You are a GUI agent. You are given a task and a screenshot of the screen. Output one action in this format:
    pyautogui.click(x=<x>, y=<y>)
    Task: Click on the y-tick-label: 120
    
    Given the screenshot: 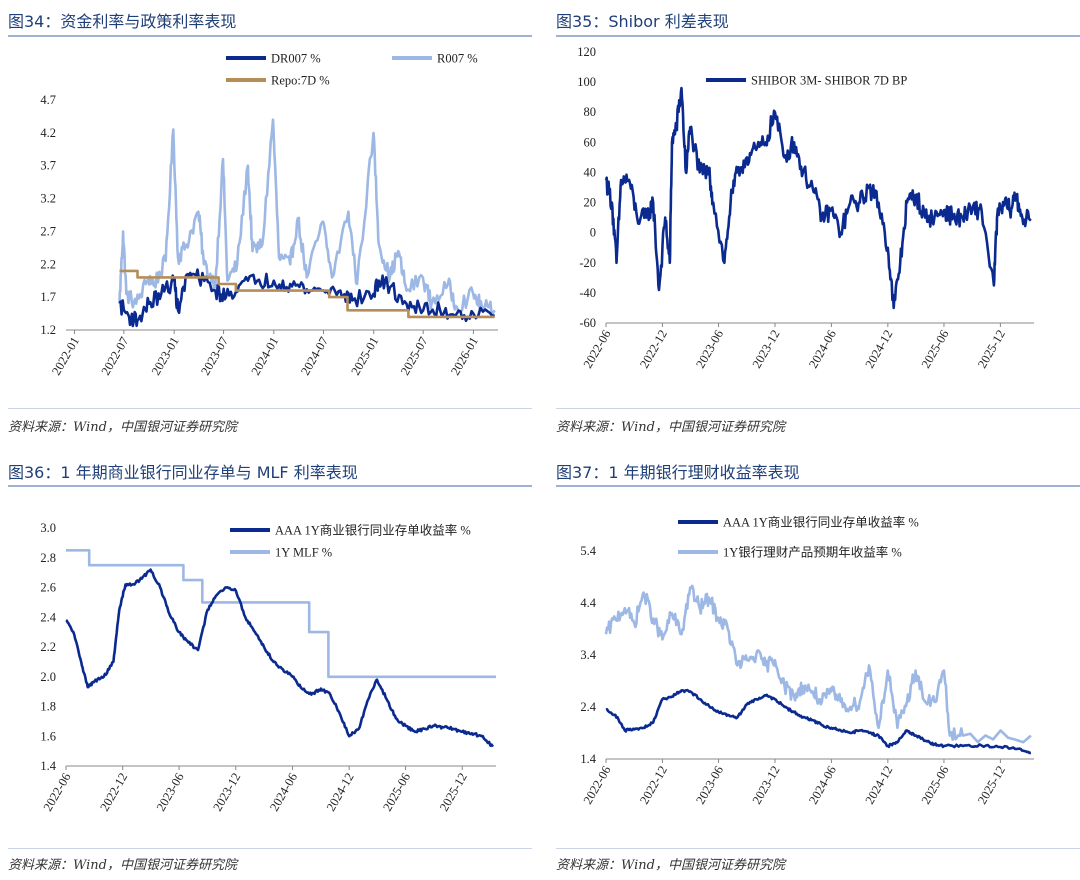 What is the action you would take?
    pyautogui.click(x=586, y=52)
    